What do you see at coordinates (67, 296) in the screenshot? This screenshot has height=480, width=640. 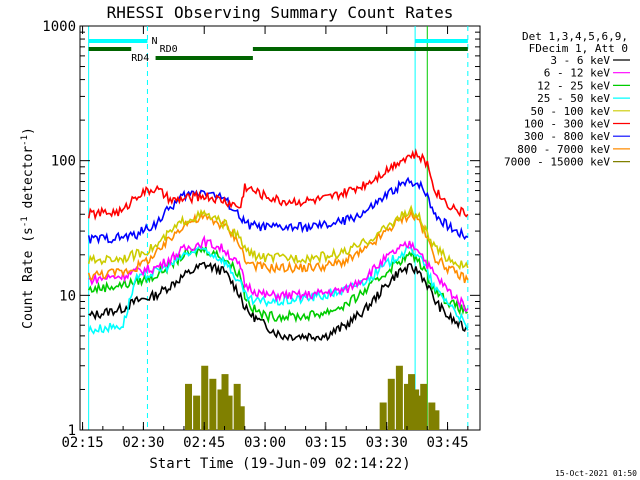 I see `y-tick-label-10: 10` at bounding box center [67, 296].